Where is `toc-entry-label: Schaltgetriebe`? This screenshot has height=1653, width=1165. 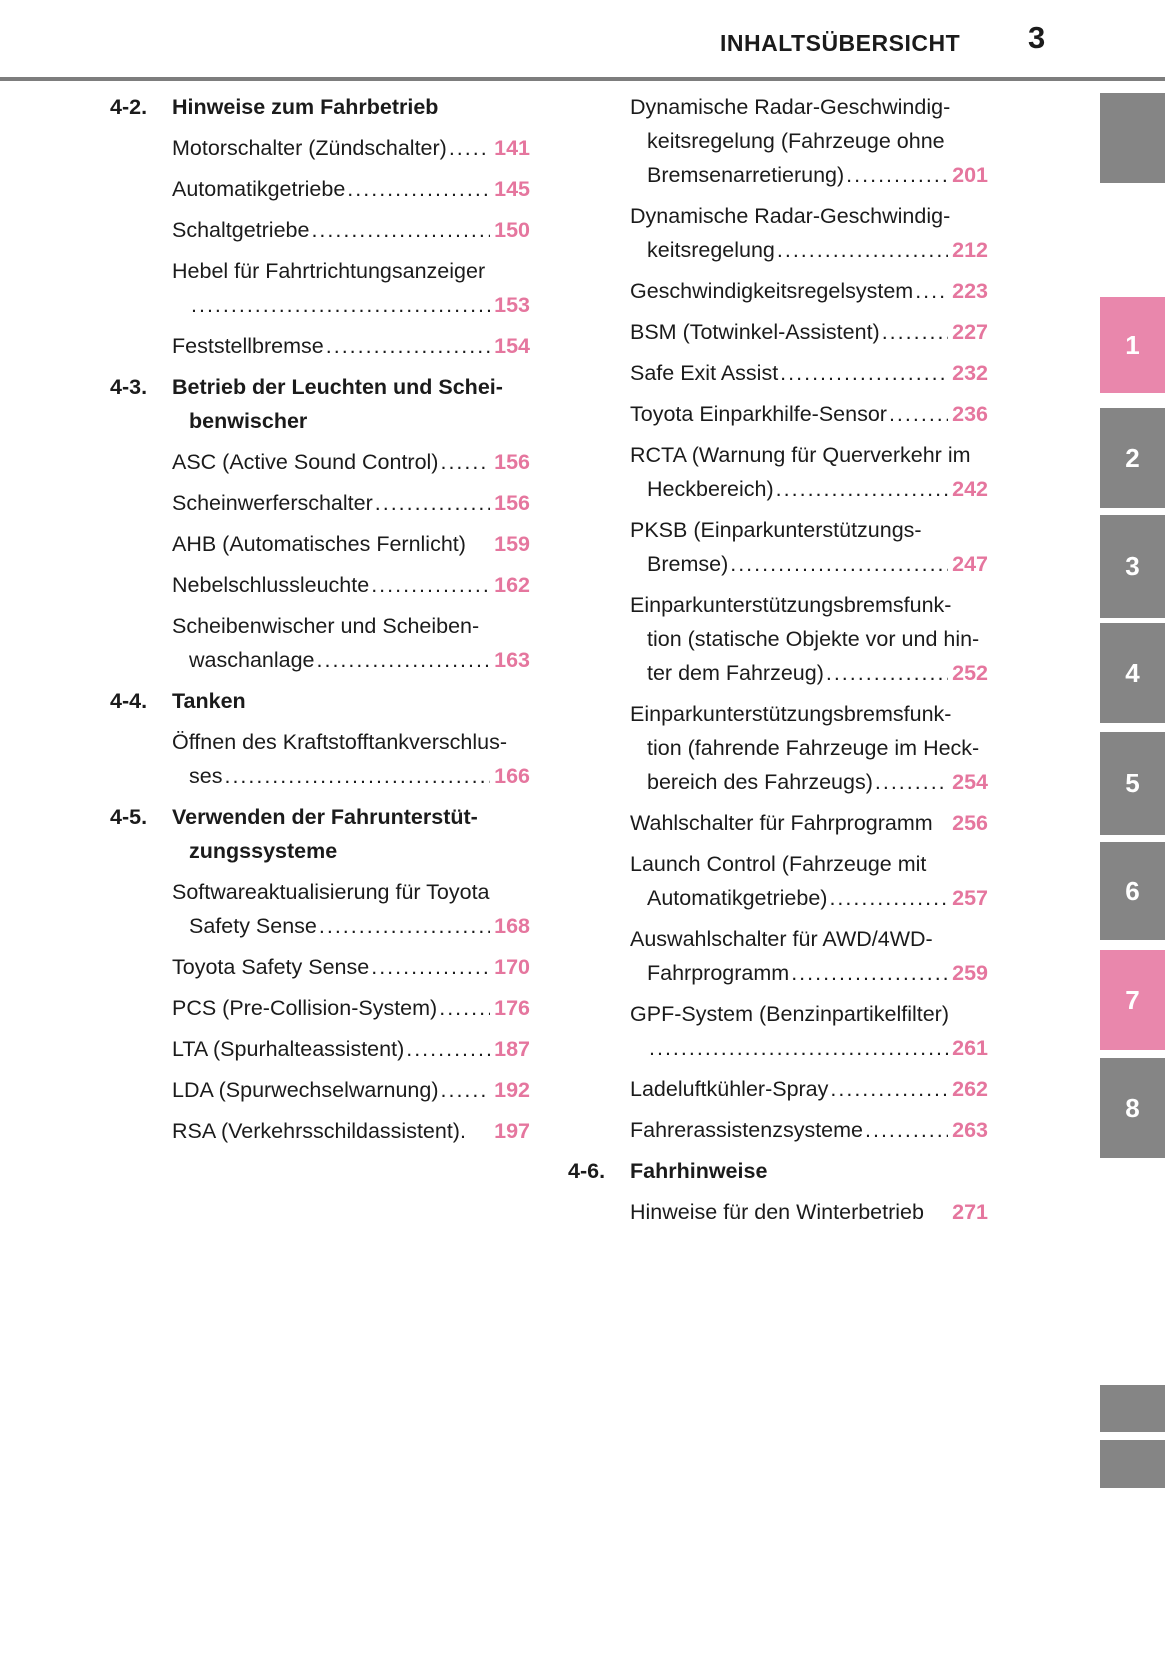
toc-entry-label: Schaltgetriebe is located at coordinates (241, 230).